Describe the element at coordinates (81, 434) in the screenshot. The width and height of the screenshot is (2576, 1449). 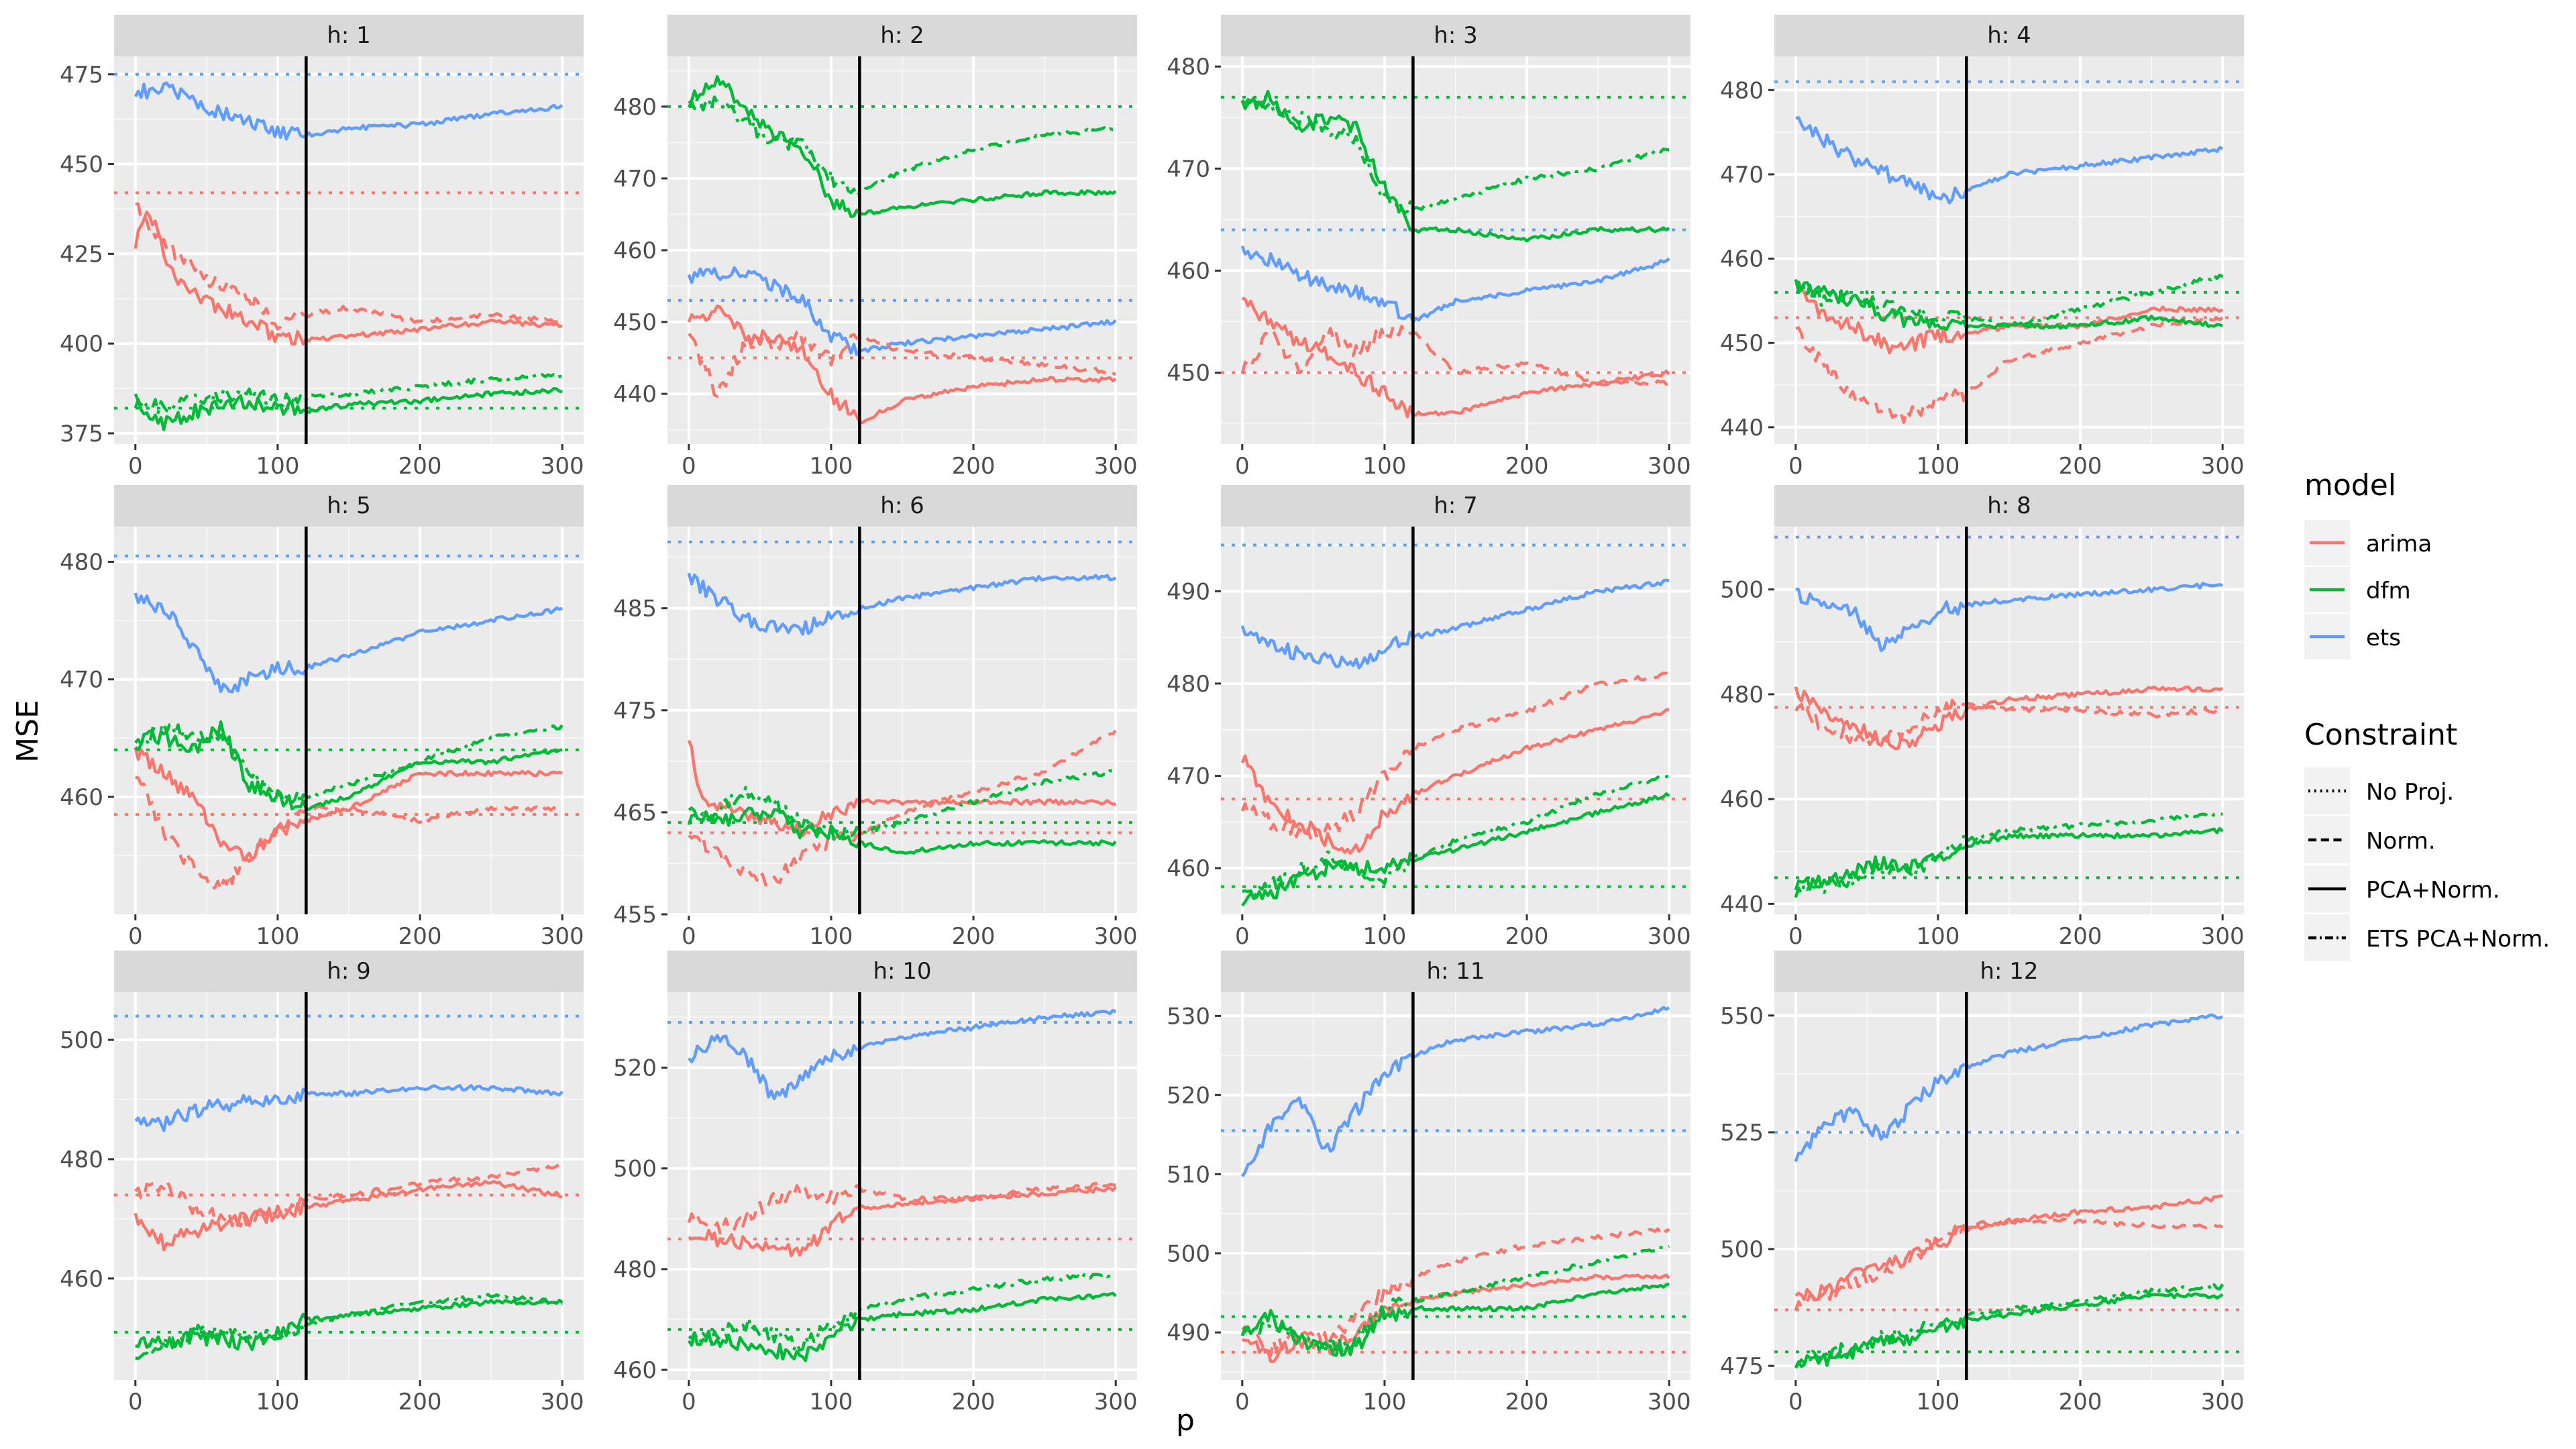
I see `y-tick-label: 375` at that location.